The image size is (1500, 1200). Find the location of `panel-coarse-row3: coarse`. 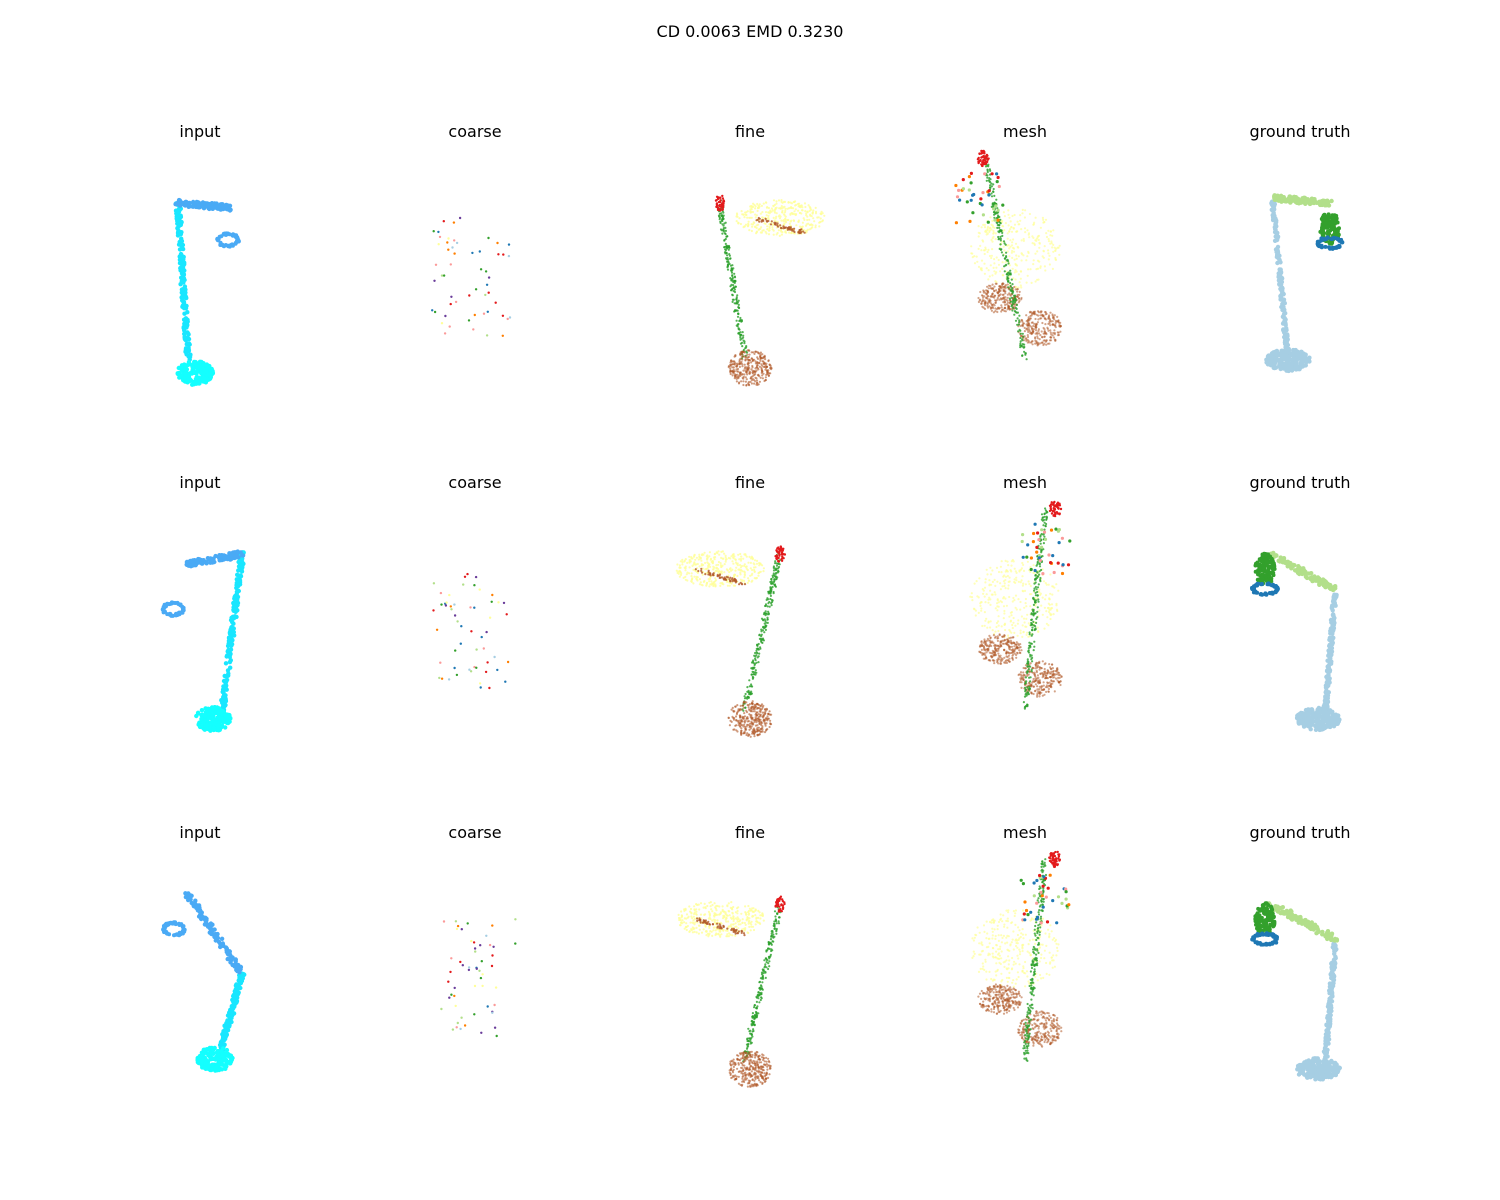

panel-coarse-row3: coarse is located at coordinates (475, 973).